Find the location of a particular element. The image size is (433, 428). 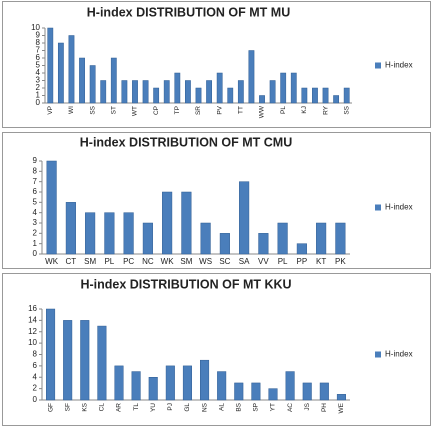

x-tick-label: VV is located at coordinates (263, 261).